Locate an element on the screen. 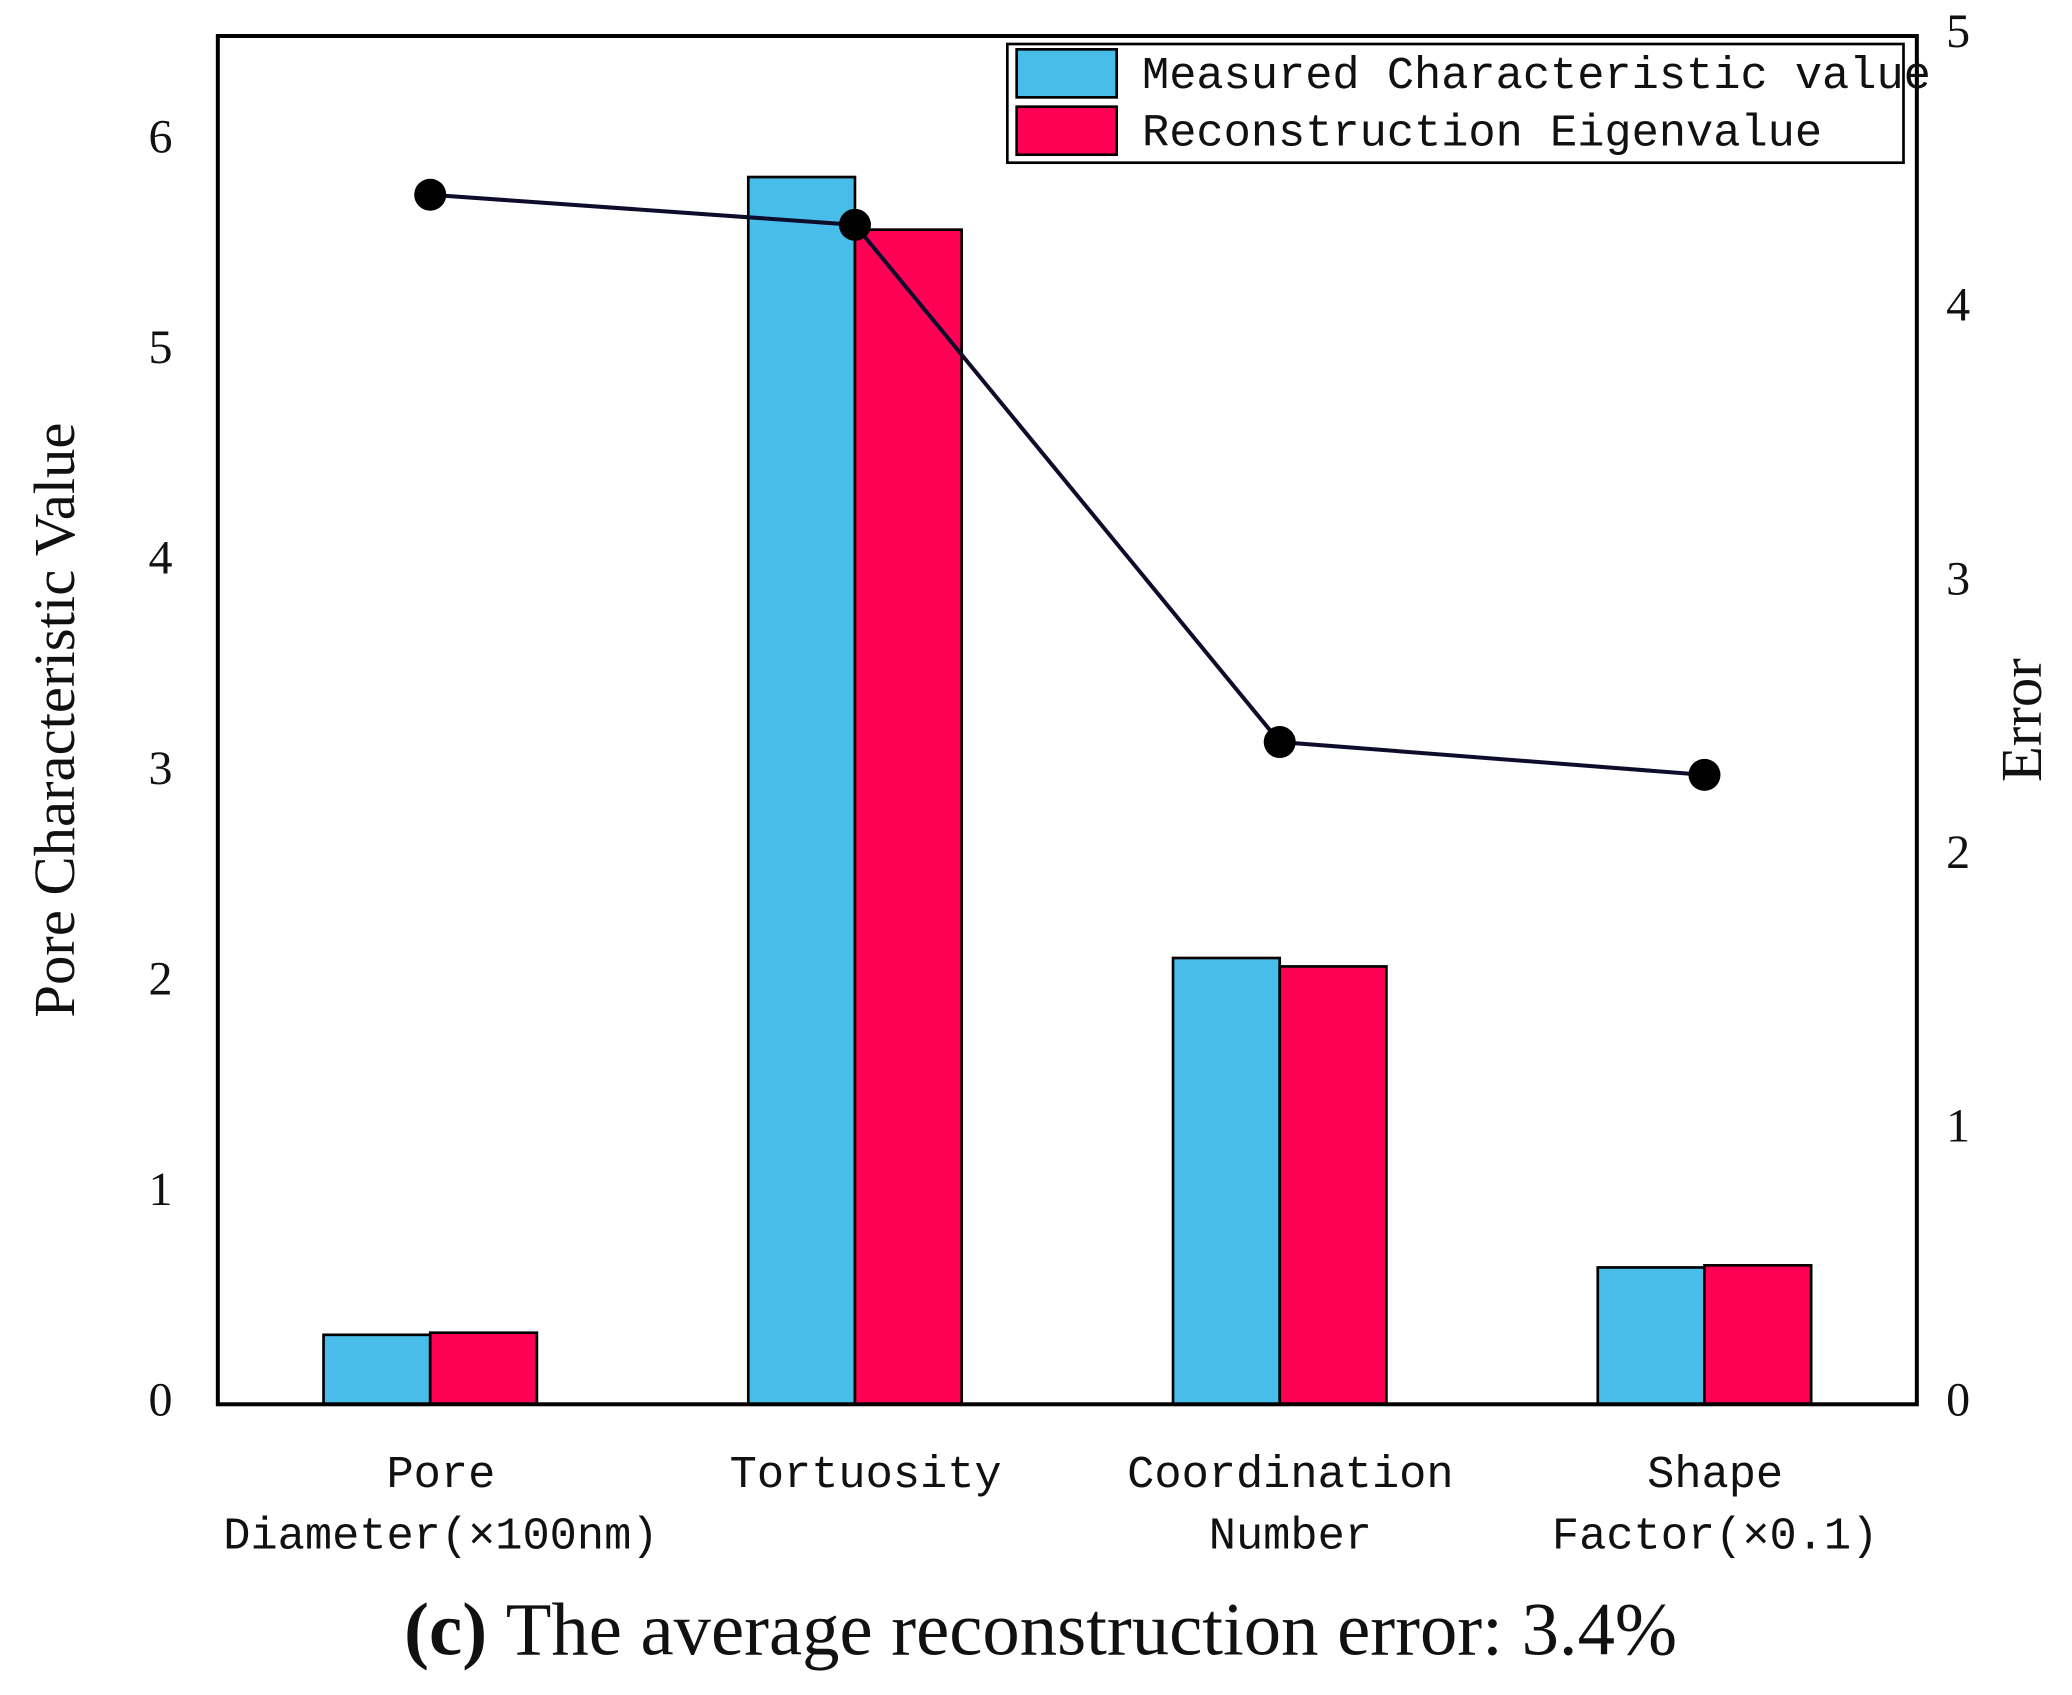  y2-tick-label: 2 is located at coordinates (1958, 852).